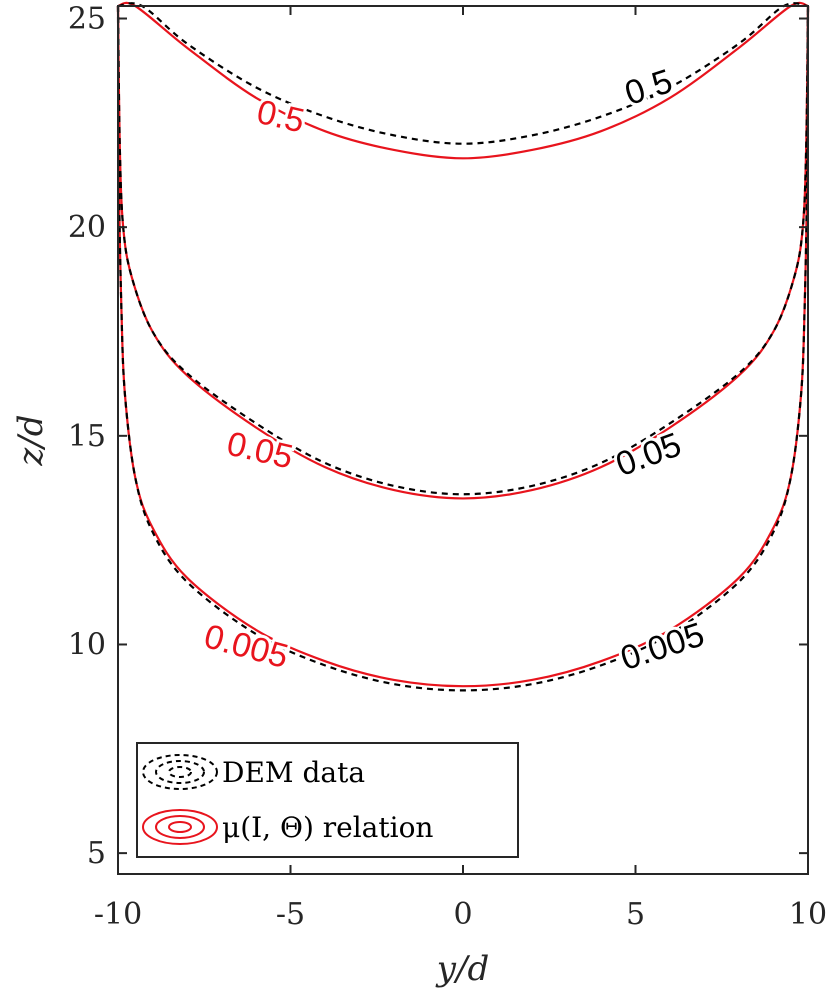  Describe the element at coordinates (293, 772) in the screenshot. I see `legend-label-dem: DEM data` at that location.